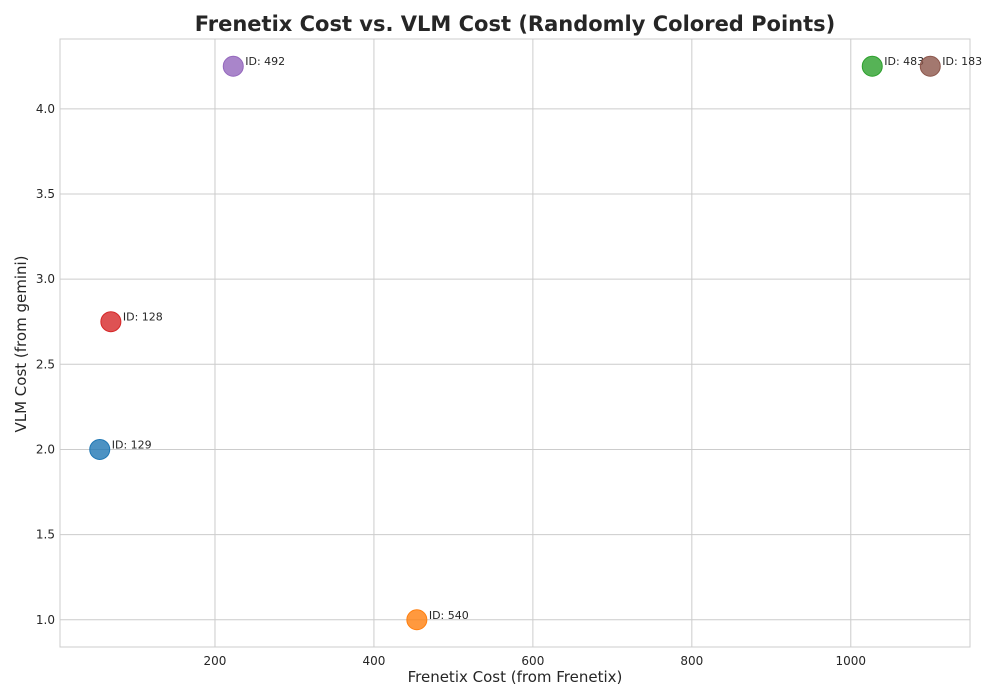 The image size is (1000, 700). What do you see at coordinates (532, 661) in the screenshot?
I see `x-tick-label: 600` at bounding box center [532, 661].